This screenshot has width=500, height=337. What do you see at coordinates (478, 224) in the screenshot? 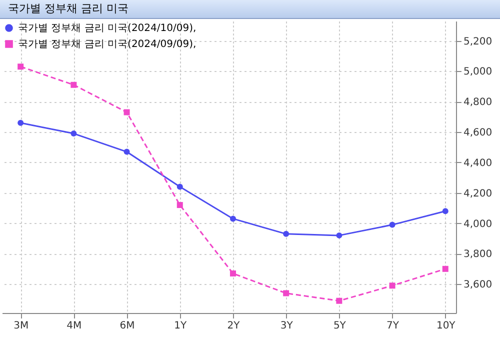
I see `y-tick-label: 4,000` at bounding box center [478, 224].